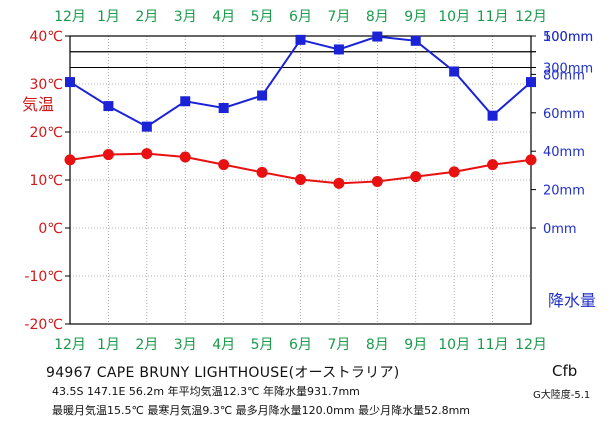 This screenshot has height=425, width=611. What do you see at coordinates (46, 37) in the screenshot?
I see `temperature-tick-label: 40℃` at bounding box center [46, 37].